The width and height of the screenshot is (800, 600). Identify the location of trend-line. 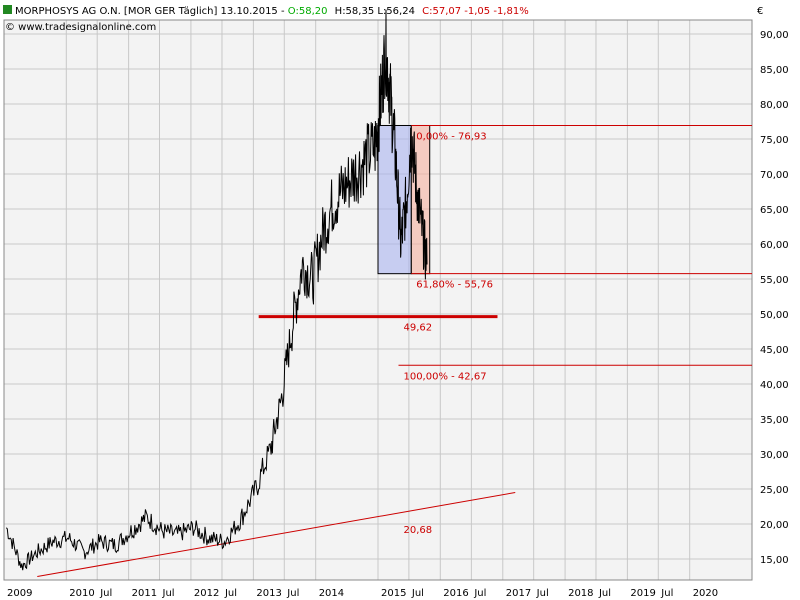
(276, 534).